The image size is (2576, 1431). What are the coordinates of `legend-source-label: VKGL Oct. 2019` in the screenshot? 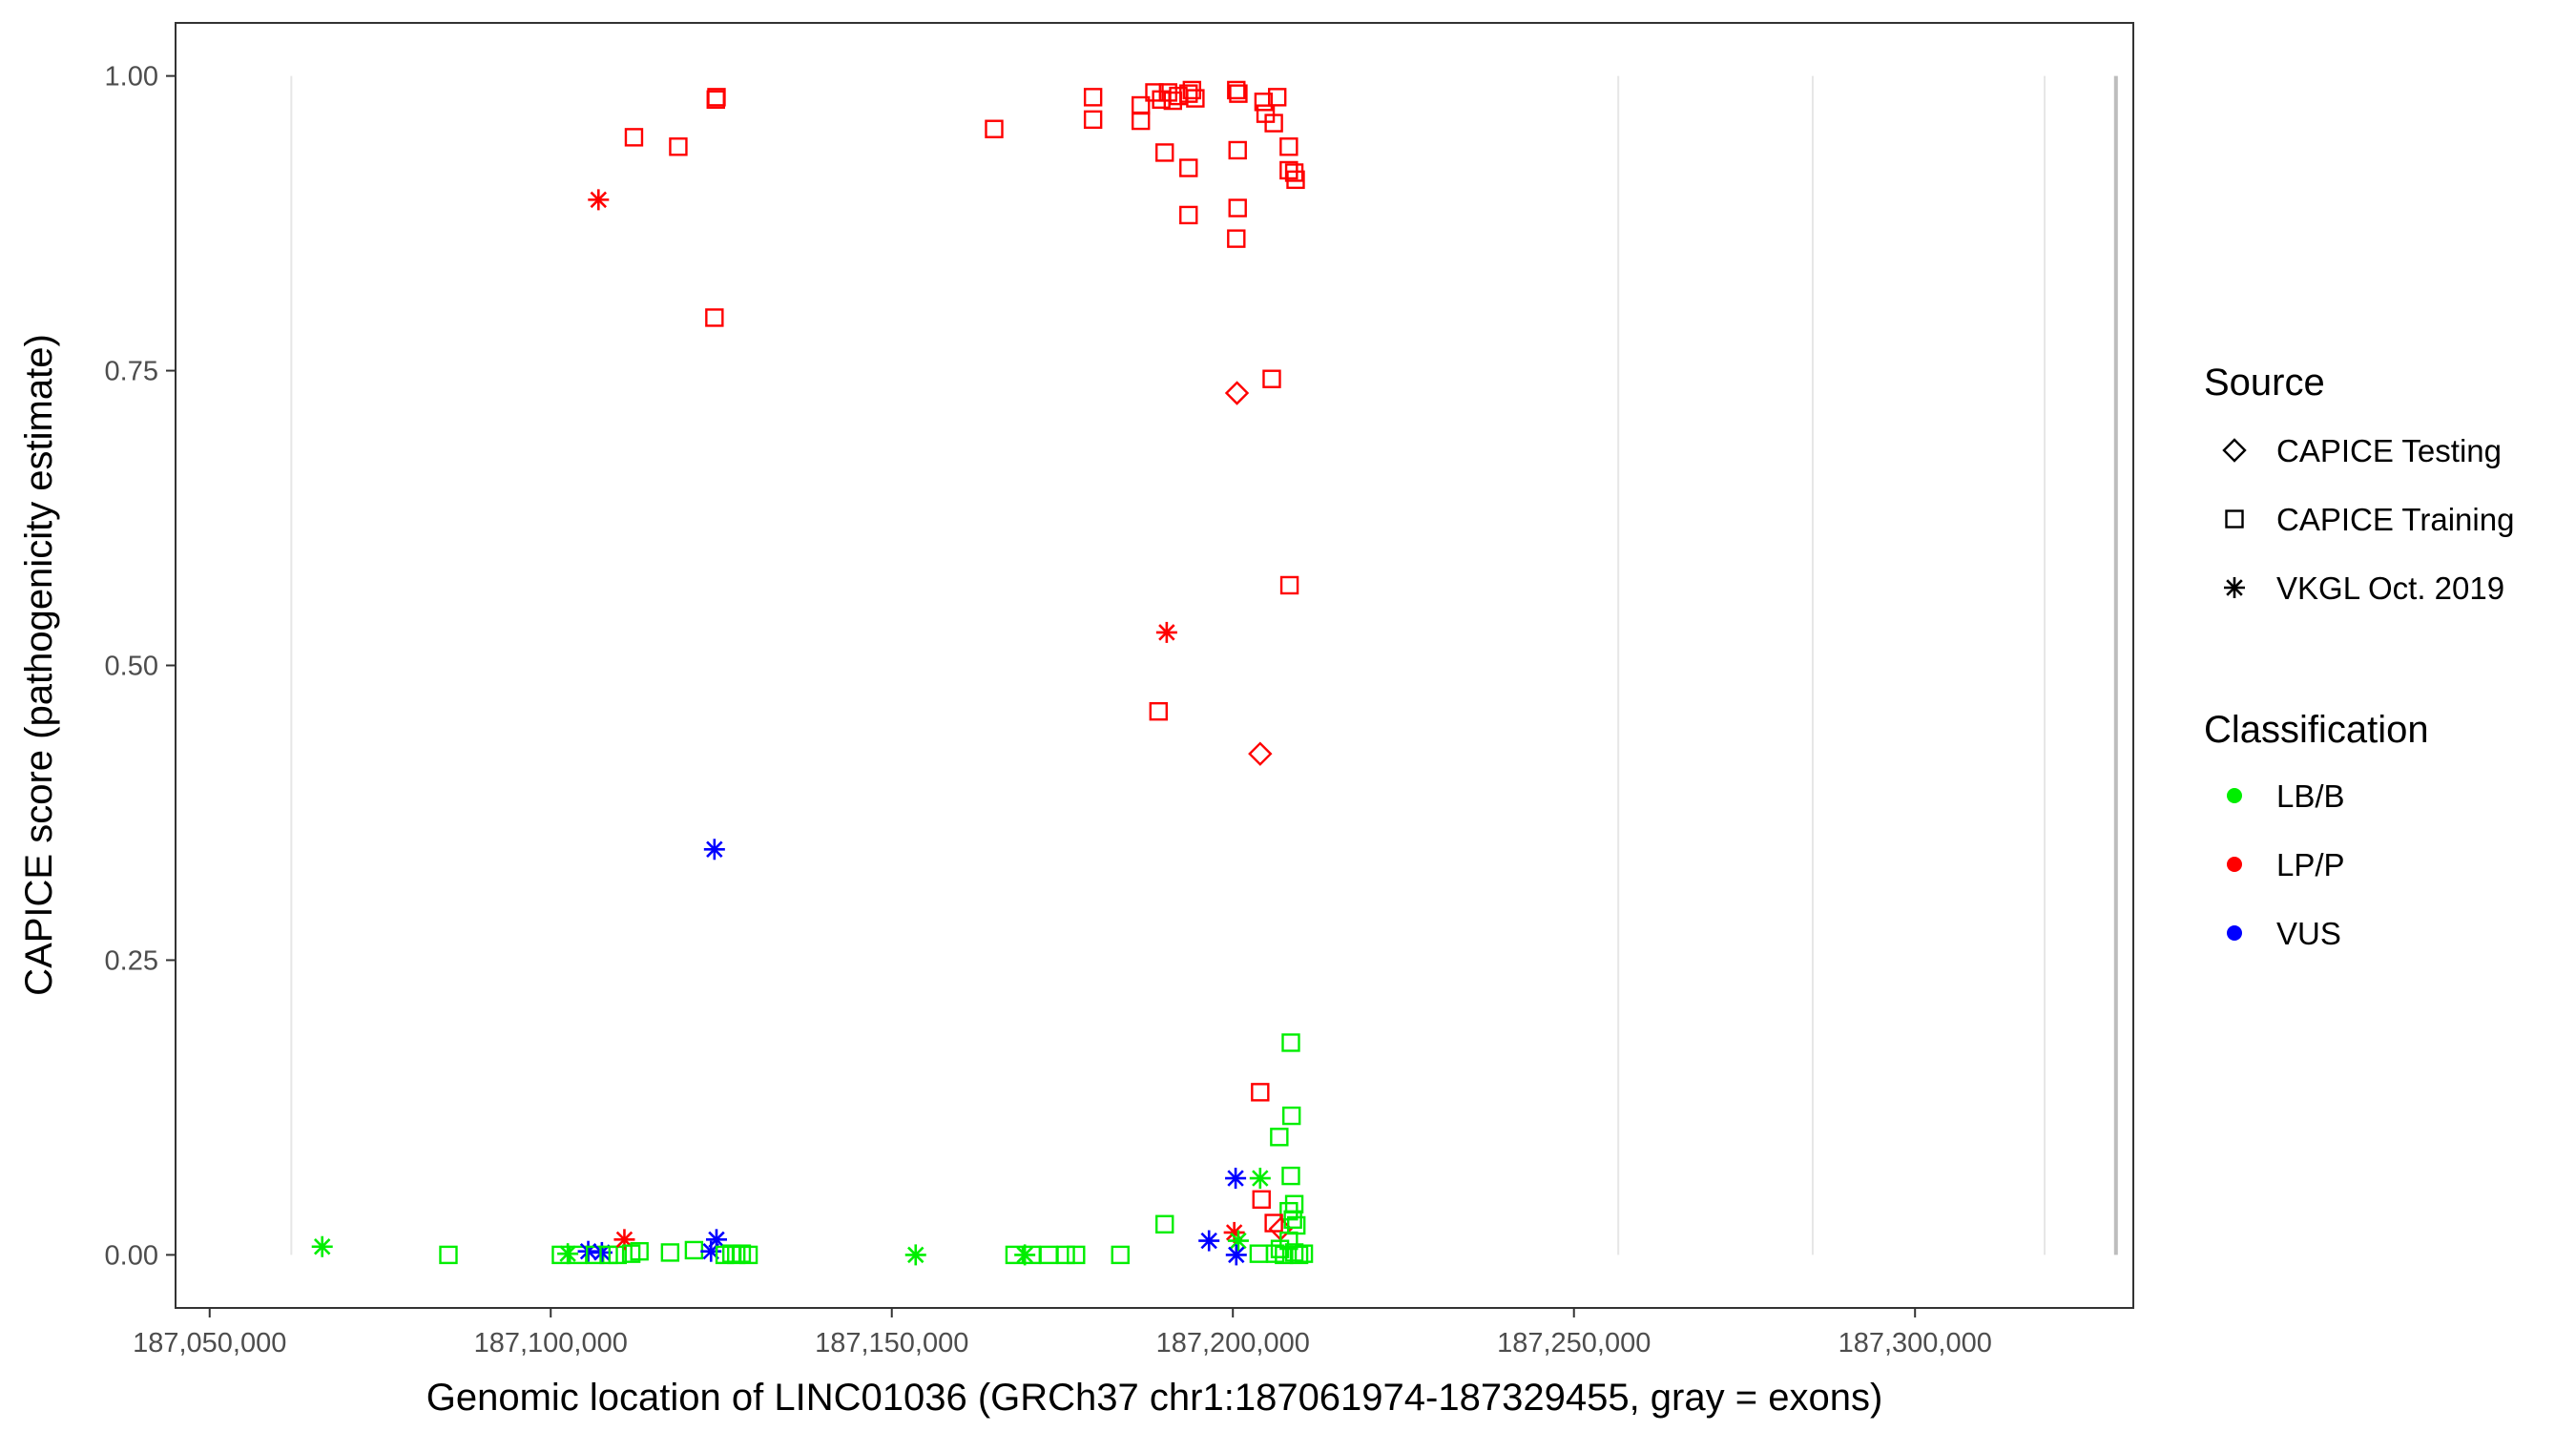 It's located at (2390, 588).